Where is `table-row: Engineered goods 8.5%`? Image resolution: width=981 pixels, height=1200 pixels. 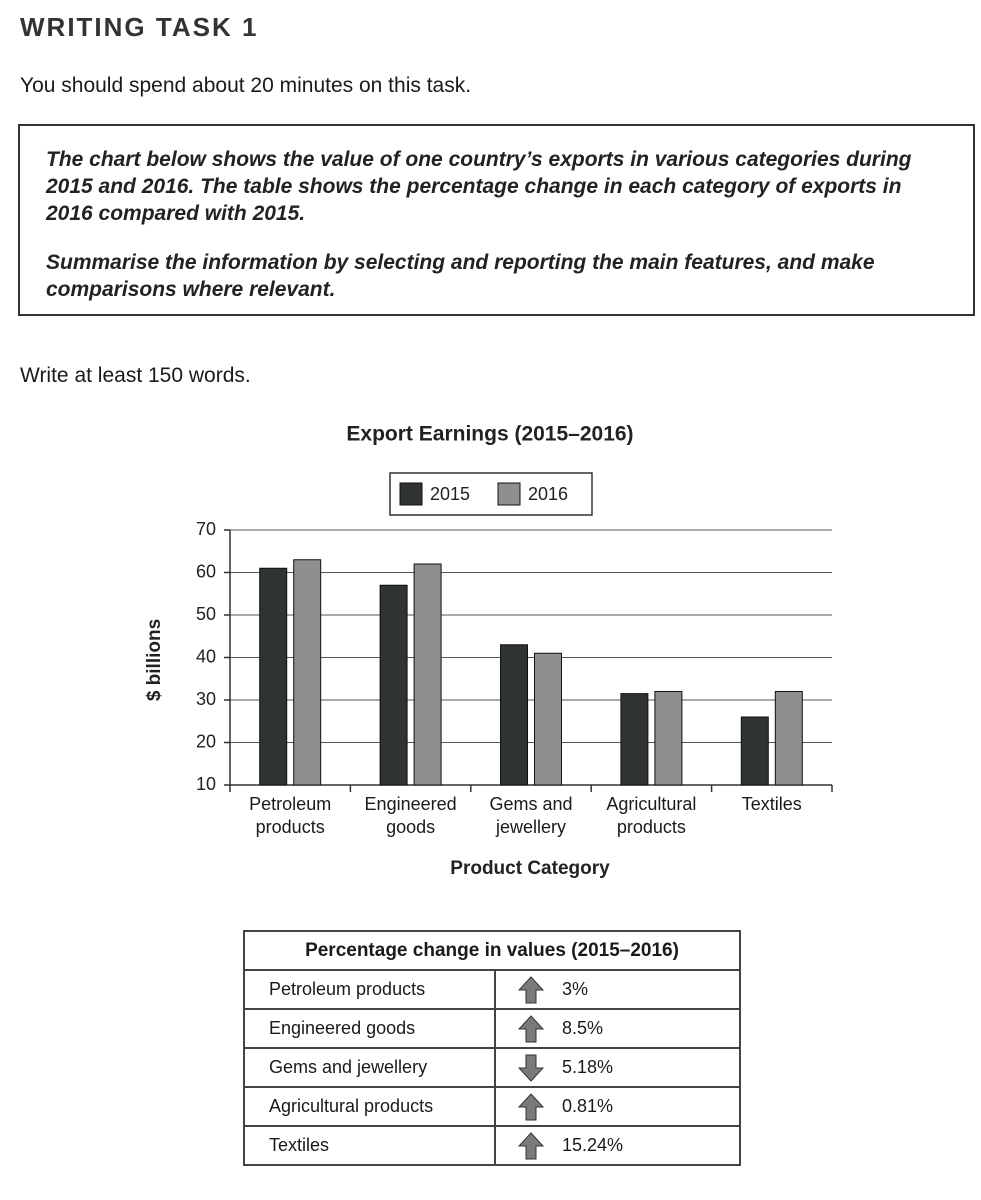 table-row: Engineered goods 8.5% is located at coordinates (492, 1028).